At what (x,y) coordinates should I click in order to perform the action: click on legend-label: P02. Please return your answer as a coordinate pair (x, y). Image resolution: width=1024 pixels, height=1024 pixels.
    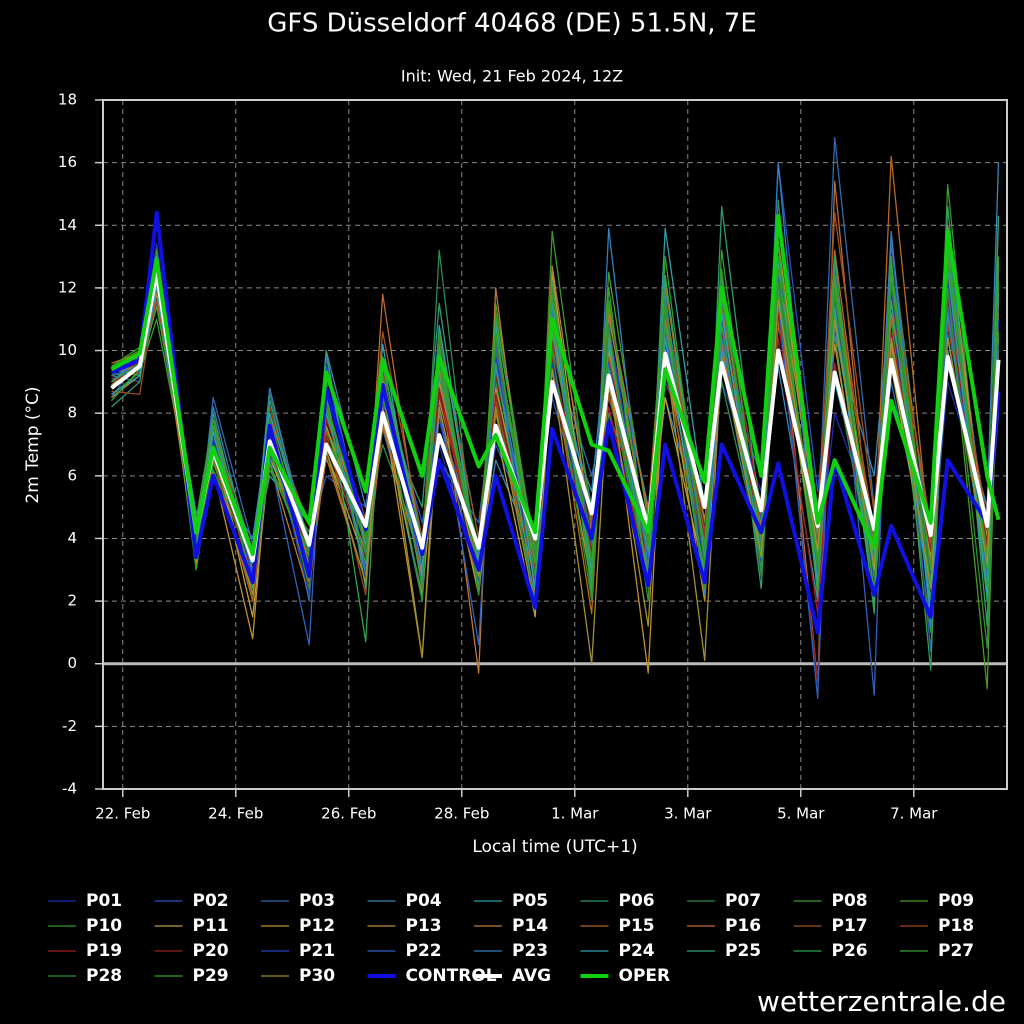
    Looking at the image, I should click on (211, 901).